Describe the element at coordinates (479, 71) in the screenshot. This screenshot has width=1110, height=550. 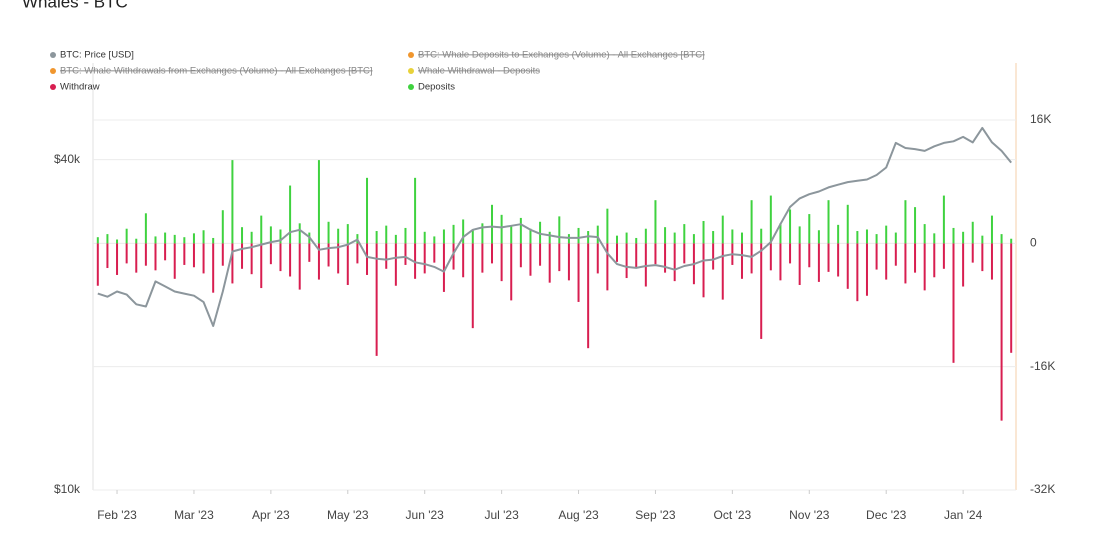
I see `legend-label: Whale Withdrawal - Deposits` at that location.